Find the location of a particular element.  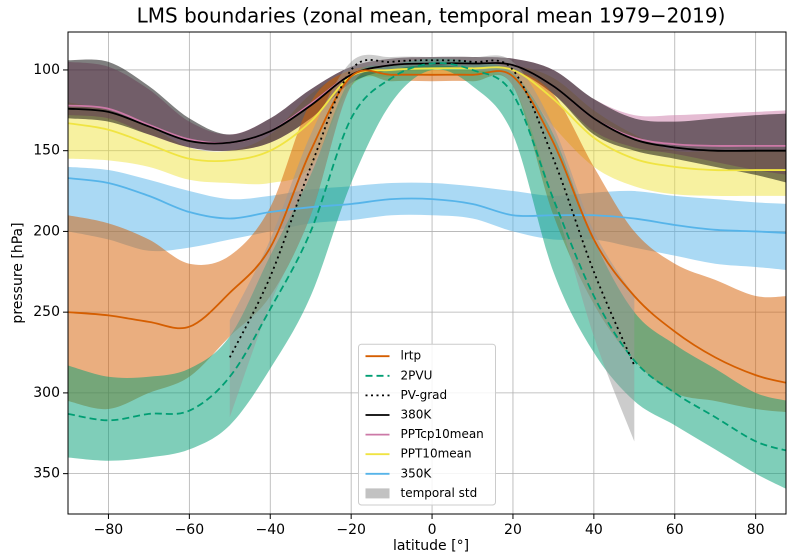

line is located at coordinates (427, 205).